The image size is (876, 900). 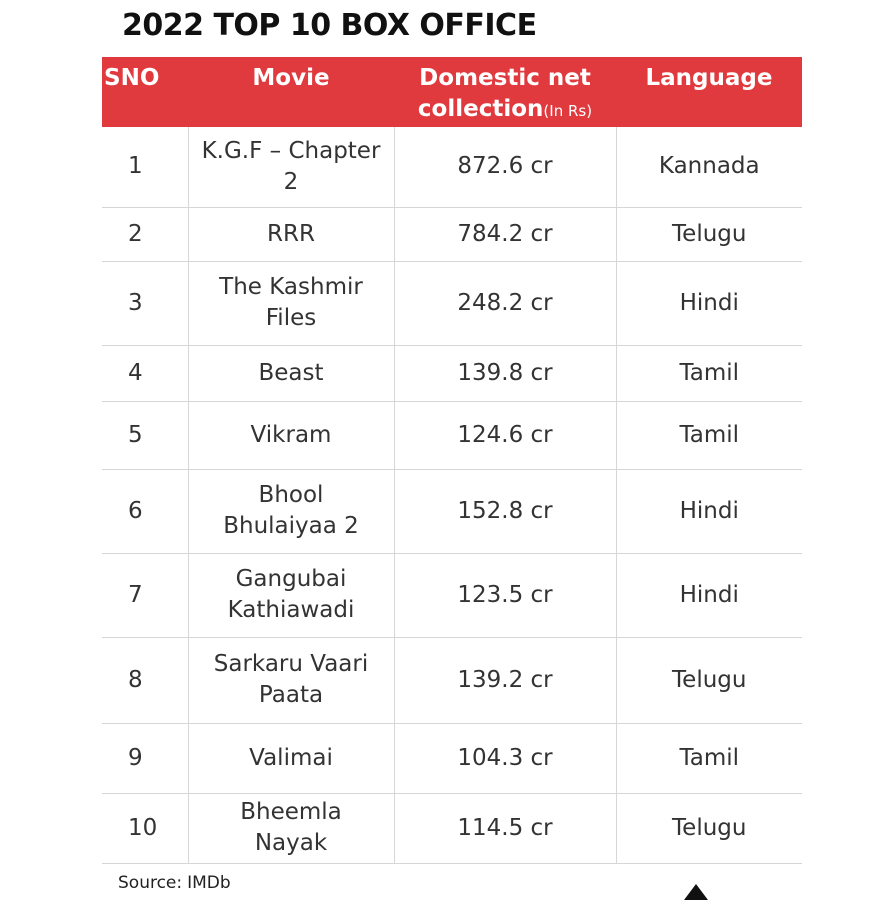 I want to click on table-row: 4 Beast 139.8 cr Tamil, so click(x=452, y=373).